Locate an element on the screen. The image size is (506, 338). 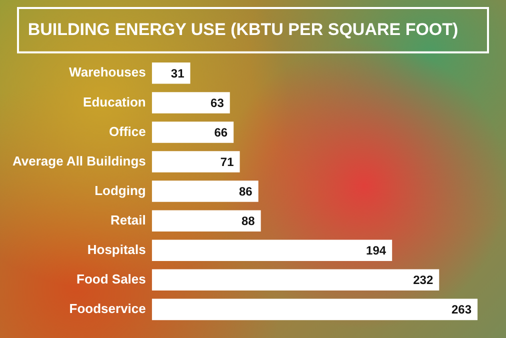
y-tick-label: Education is located at coordinates (114, 102).